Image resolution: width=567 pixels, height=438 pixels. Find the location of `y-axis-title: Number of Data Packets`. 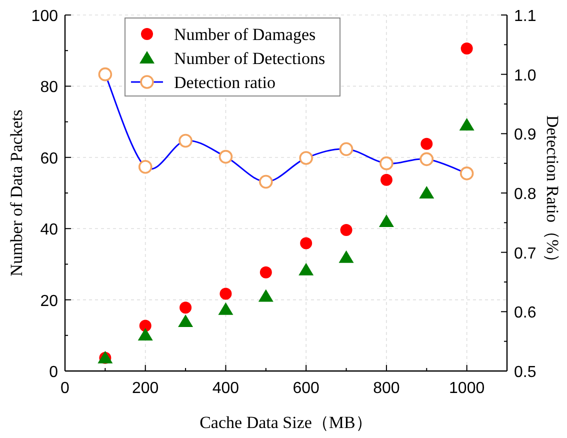

y-axis-title: Number of Data Packets is located at coordinates (16, 193).